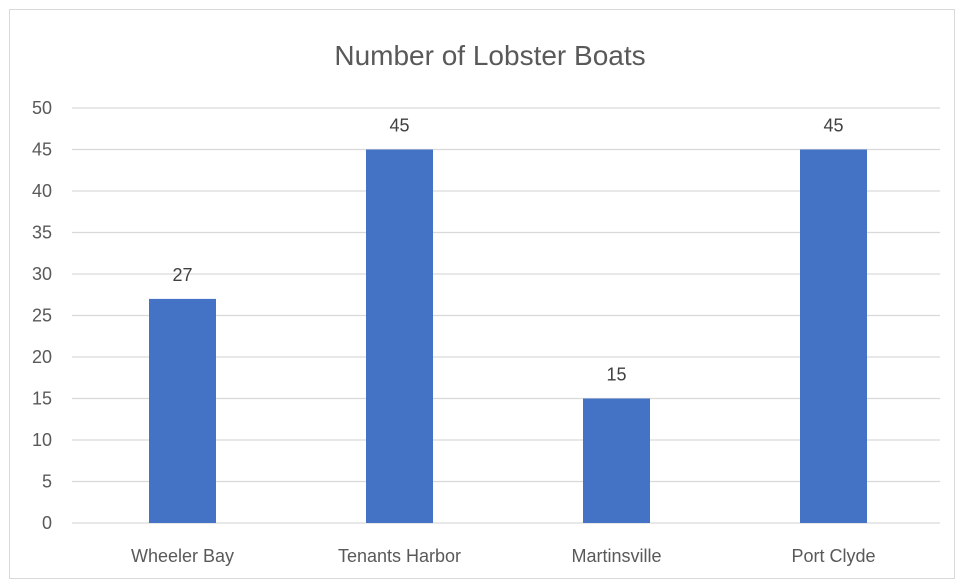  Describe the element at coordinates (42, 191) in the screenshot. I see `y-tick-label: 40` at that location.